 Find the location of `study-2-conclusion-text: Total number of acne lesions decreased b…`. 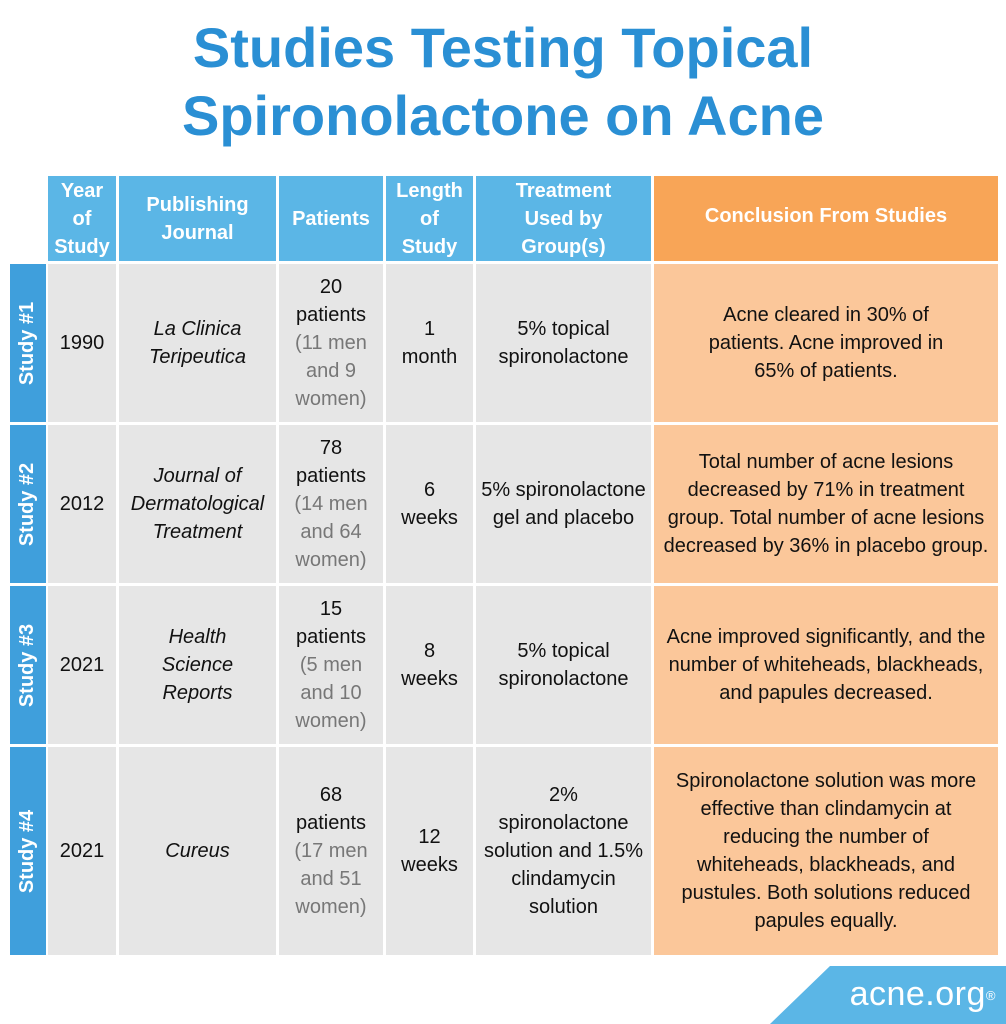

study-2-conclusion-text: Total number of acne lesions decreased b… is located at coordinates (826, 504).